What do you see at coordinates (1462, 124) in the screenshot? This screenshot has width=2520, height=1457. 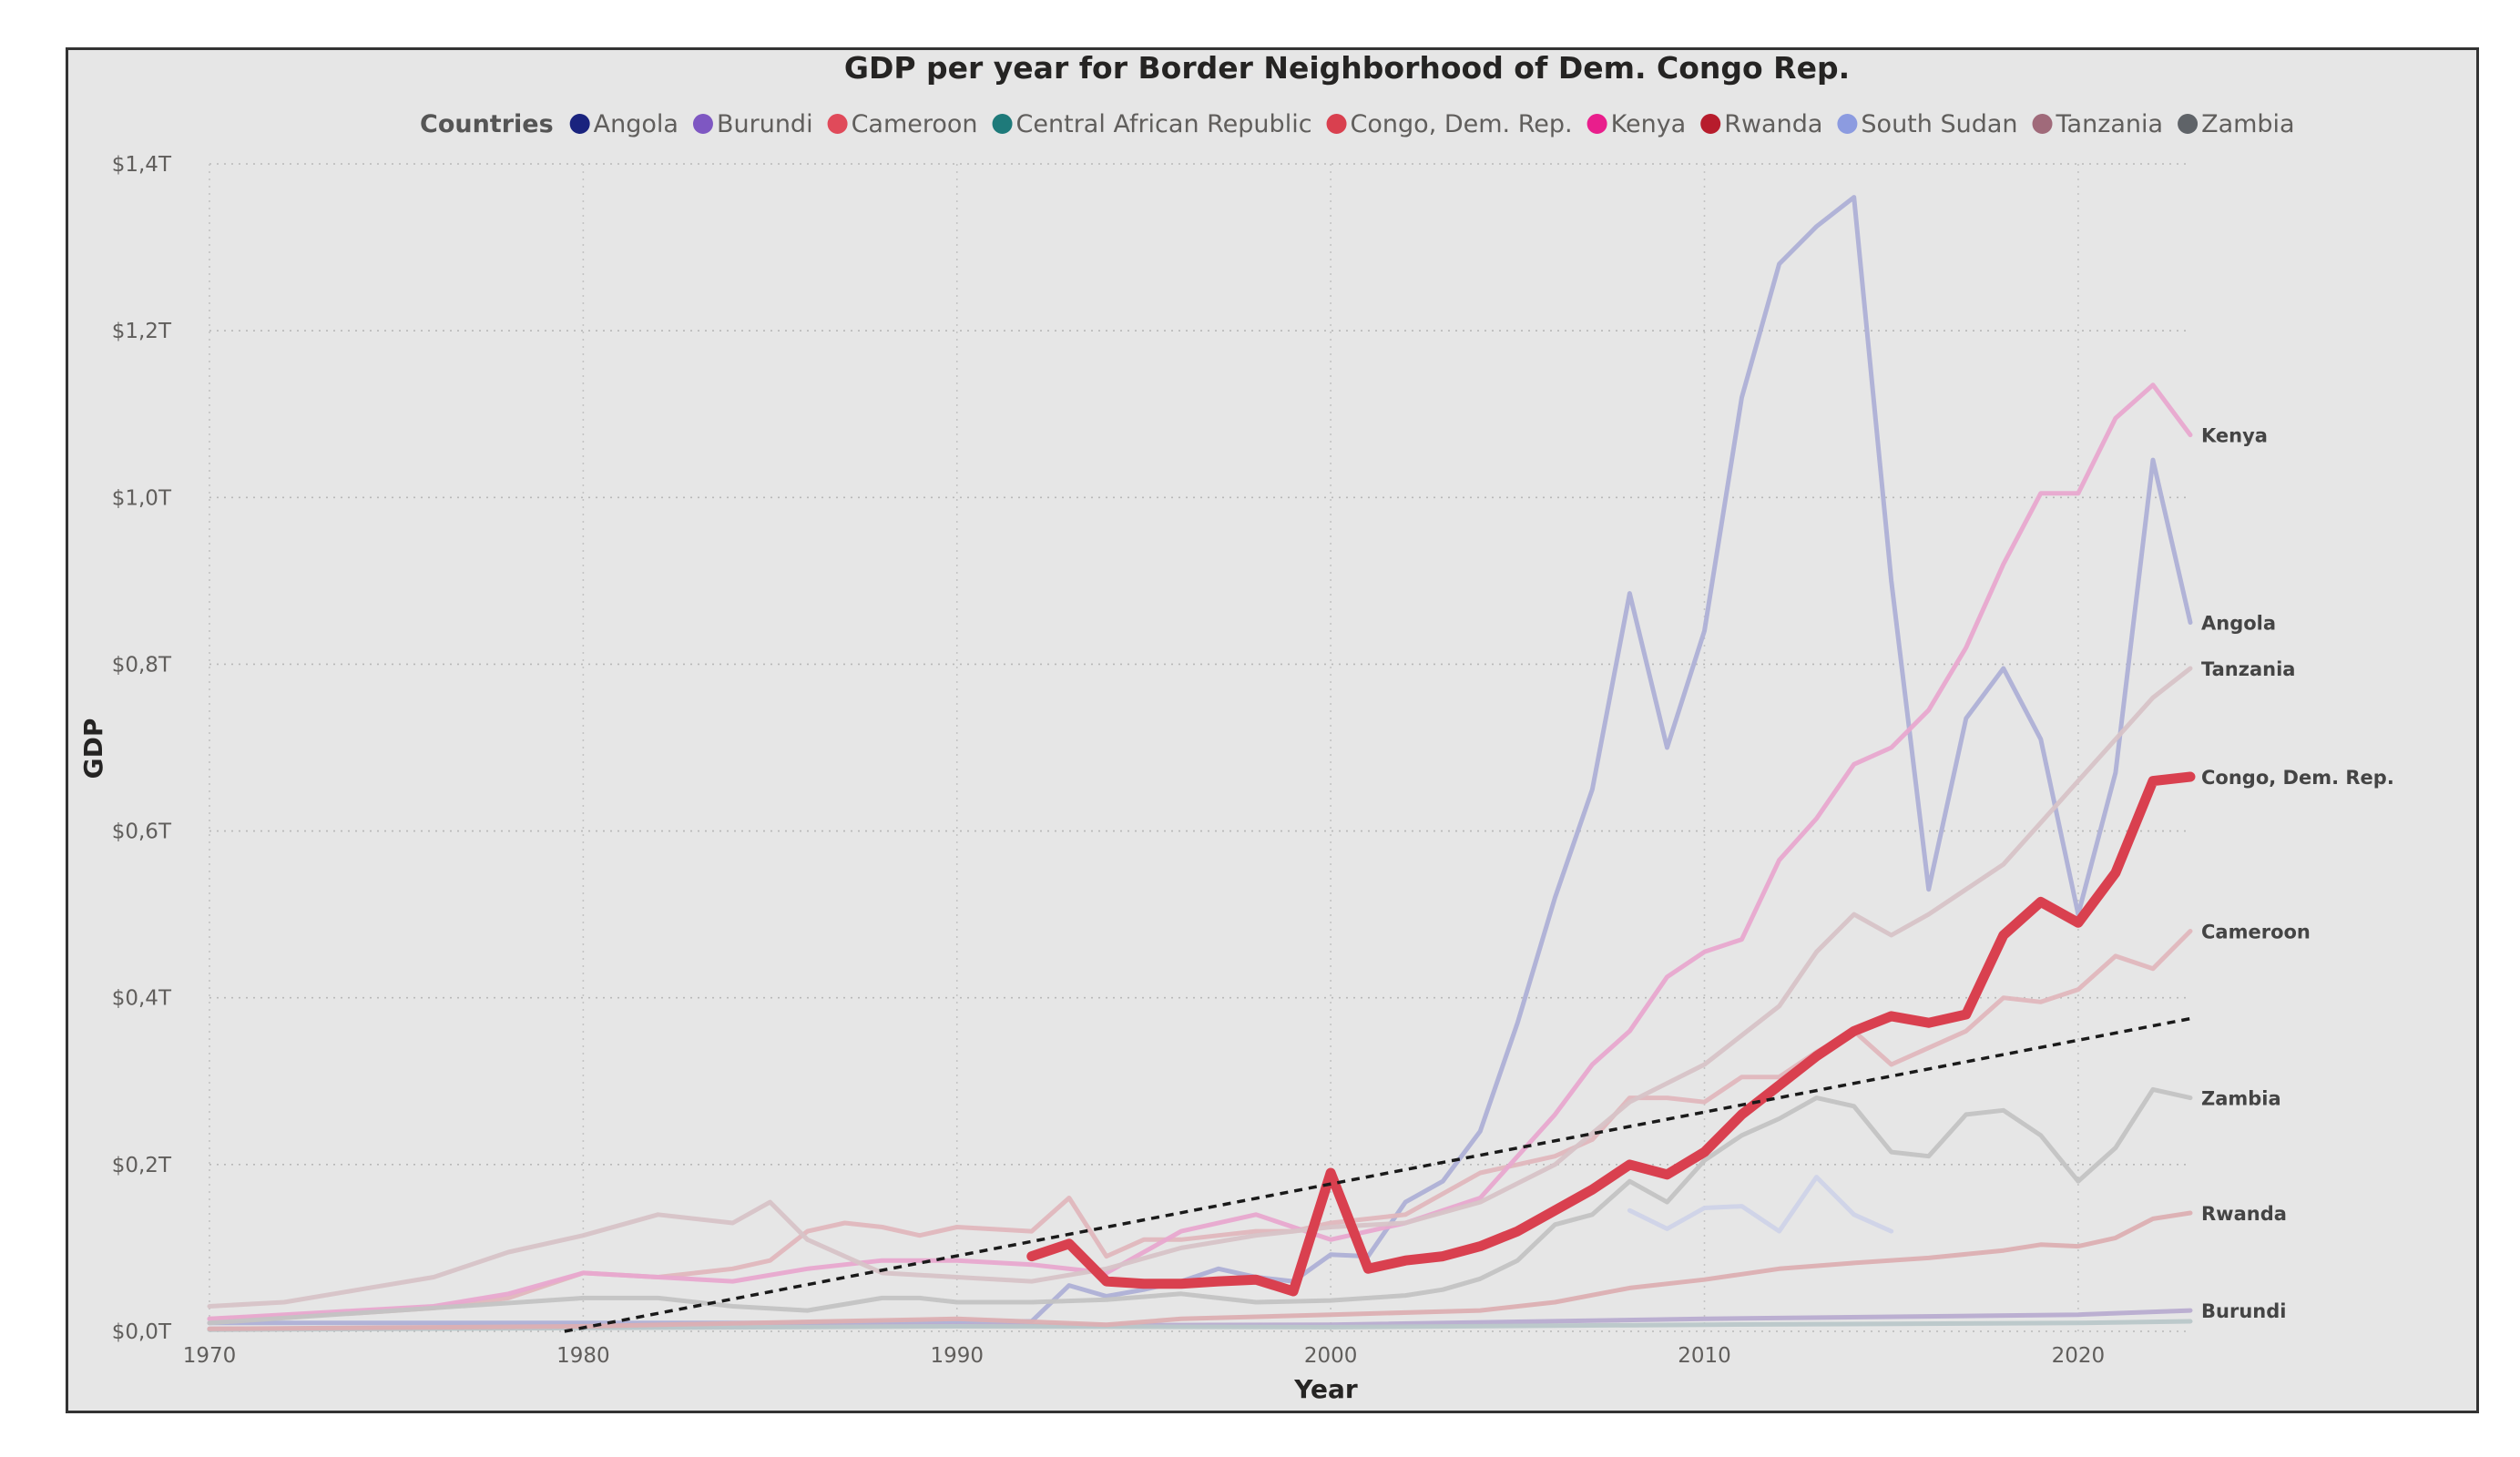 I see `legend-label: Congo, Dem. Rep.` at bounding box center [1462, 124].